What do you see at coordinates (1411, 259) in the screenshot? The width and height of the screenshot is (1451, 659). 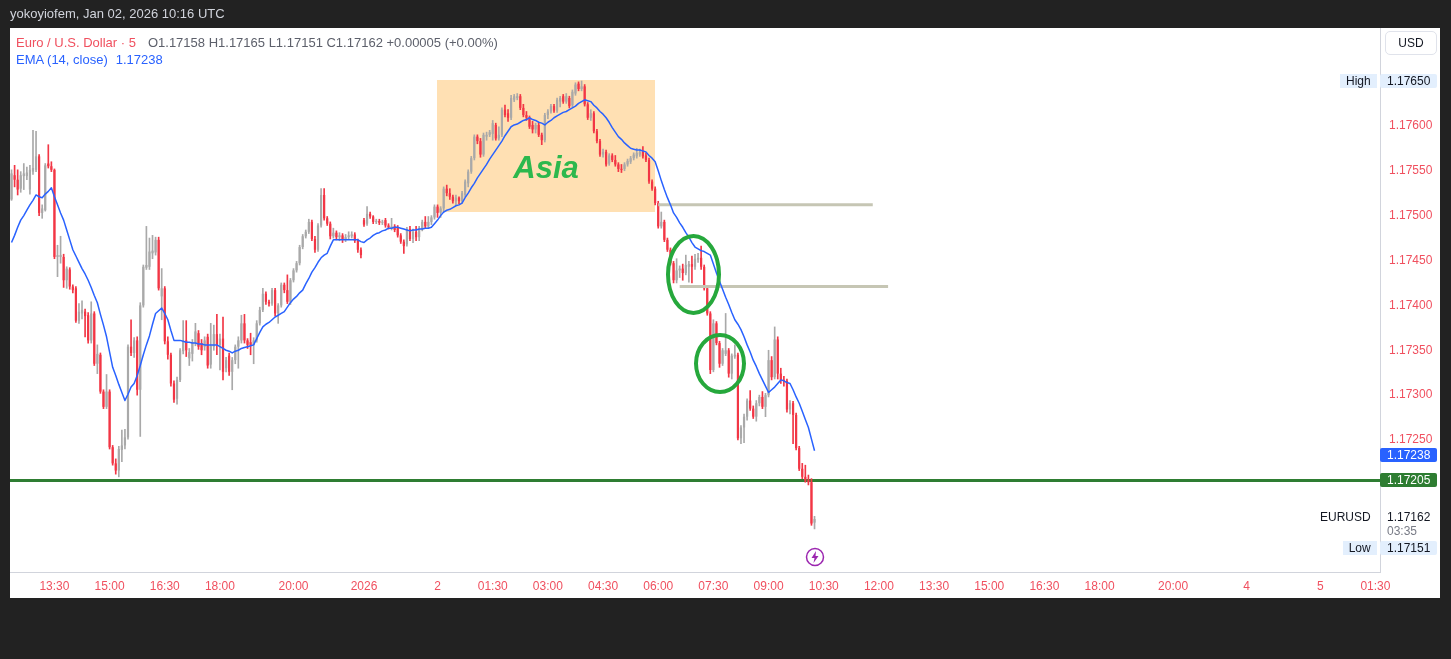 I see `y-tick-label: 1.17450` at bounding box center [1411, 259].